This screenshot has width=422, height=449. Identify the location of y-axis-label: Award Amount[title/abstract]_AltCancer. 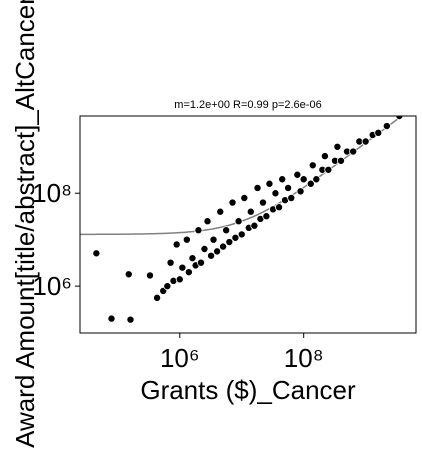
(25, 224).